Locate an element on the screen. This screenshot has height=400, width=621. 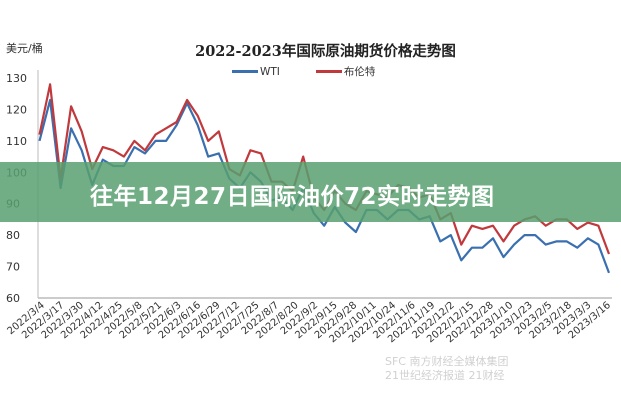
y-tick-label: 70 is located at coordinates (13, 267).